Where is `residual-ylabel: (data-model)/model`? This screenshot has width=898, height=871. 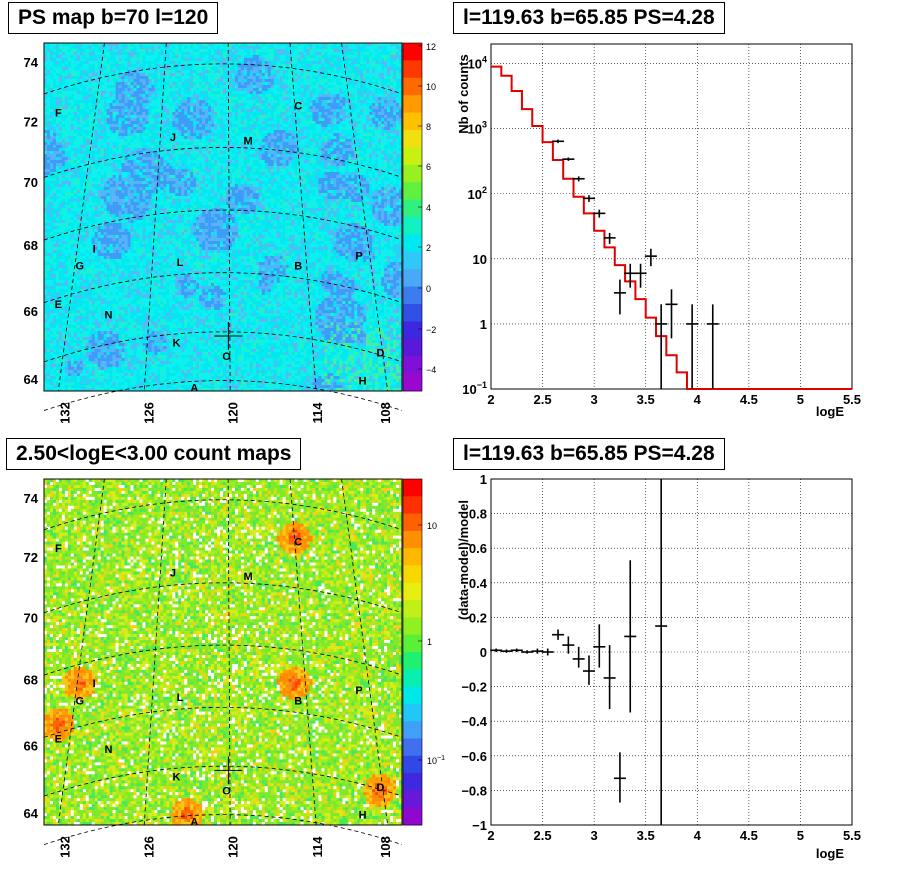
residual-ylabel: (data-model)/model is located at coordinates (463, 560).